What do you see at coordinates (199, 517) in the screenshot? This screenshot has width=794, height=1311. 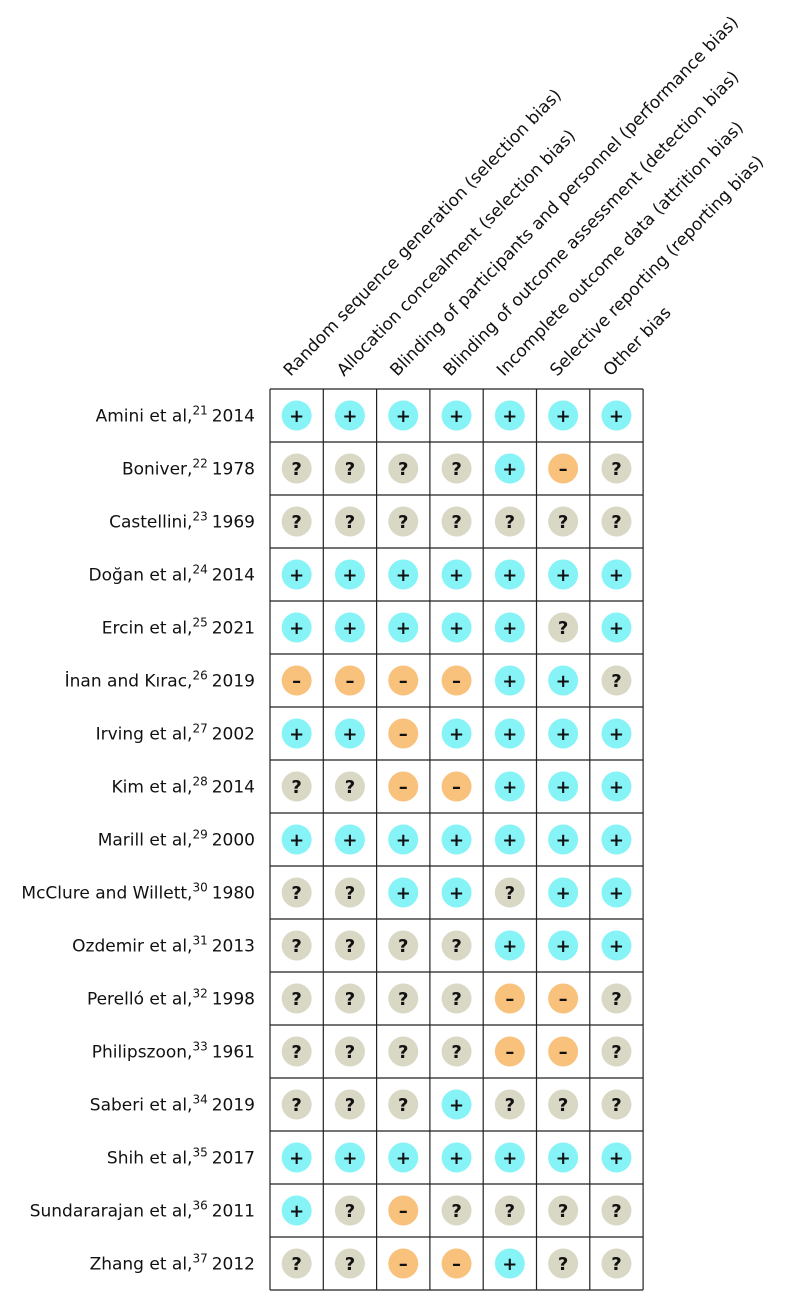 I see `reference: 23` at bounding box center [199, 517].